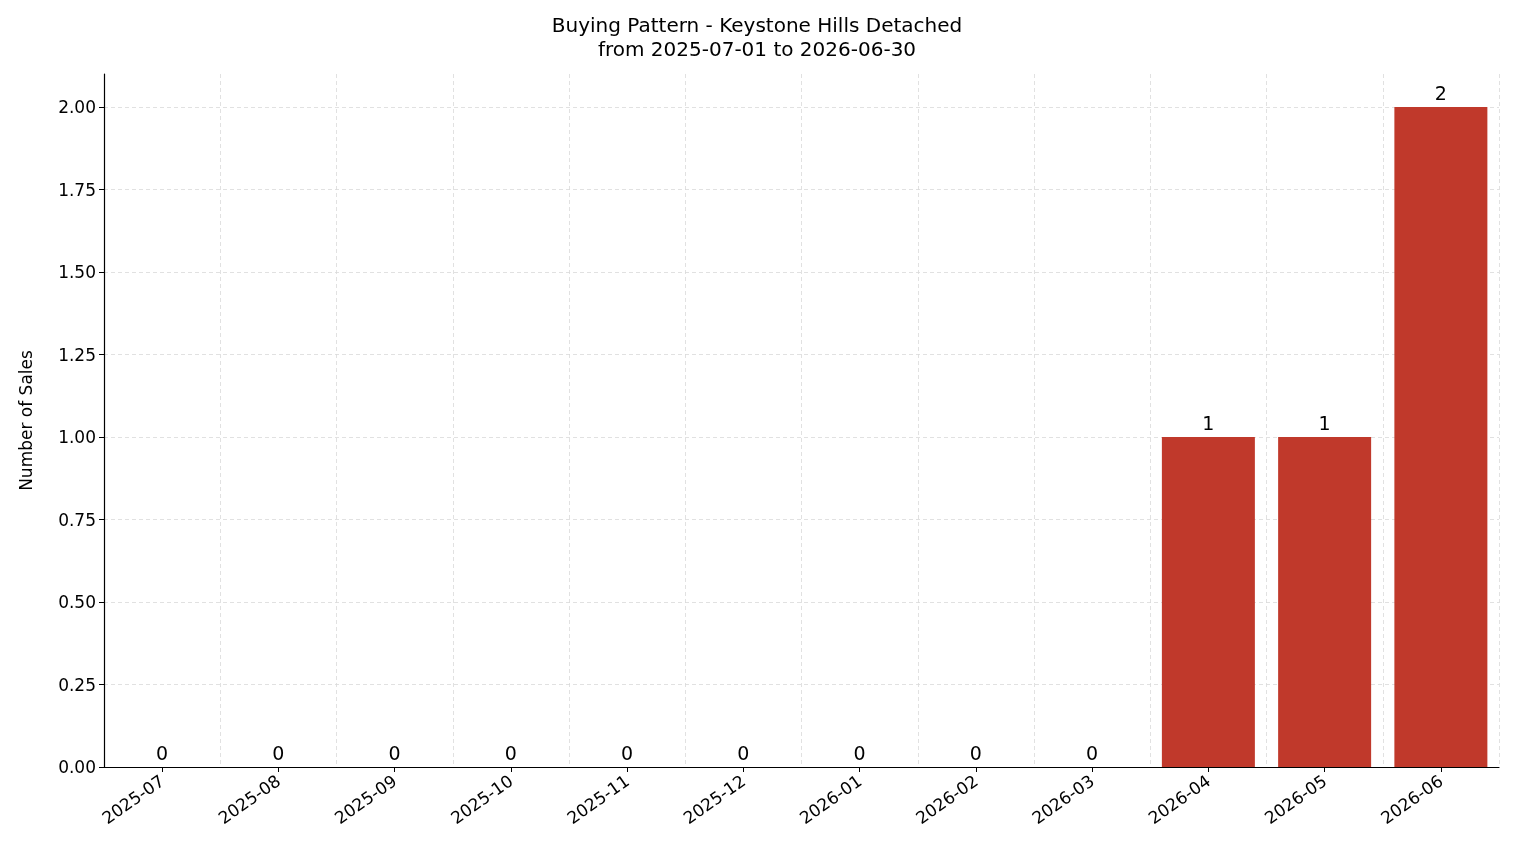 This screenshot has width=1514, height=863. I want to click on y-tick-label: 0.50, so click(77, 602).